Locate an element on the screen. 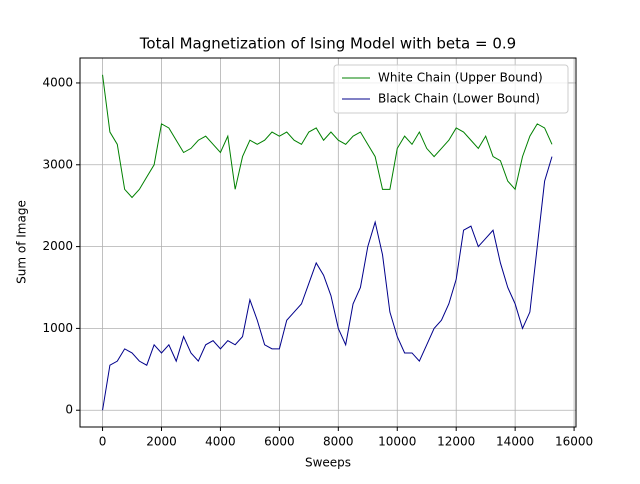 This screenshot has height=484, width=640. x-tick-label: 14000 is located at coordinates (515, 442).